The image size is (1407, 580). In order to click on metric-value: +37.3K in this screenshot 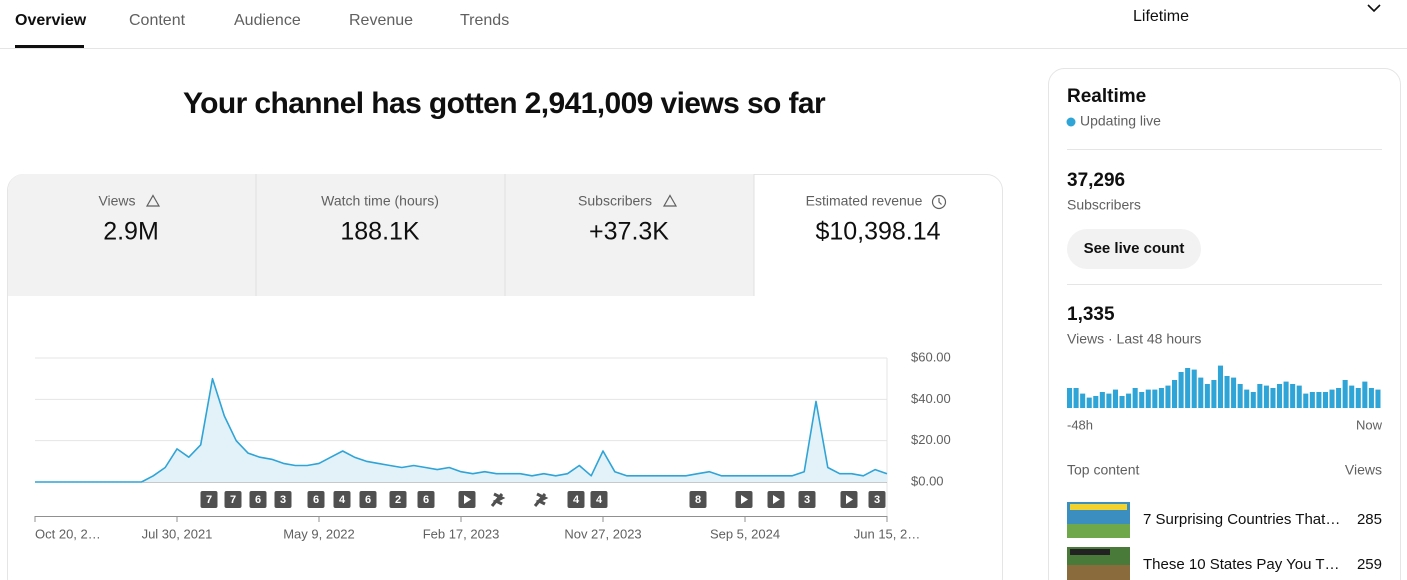, I will do `click(629, 232)`.